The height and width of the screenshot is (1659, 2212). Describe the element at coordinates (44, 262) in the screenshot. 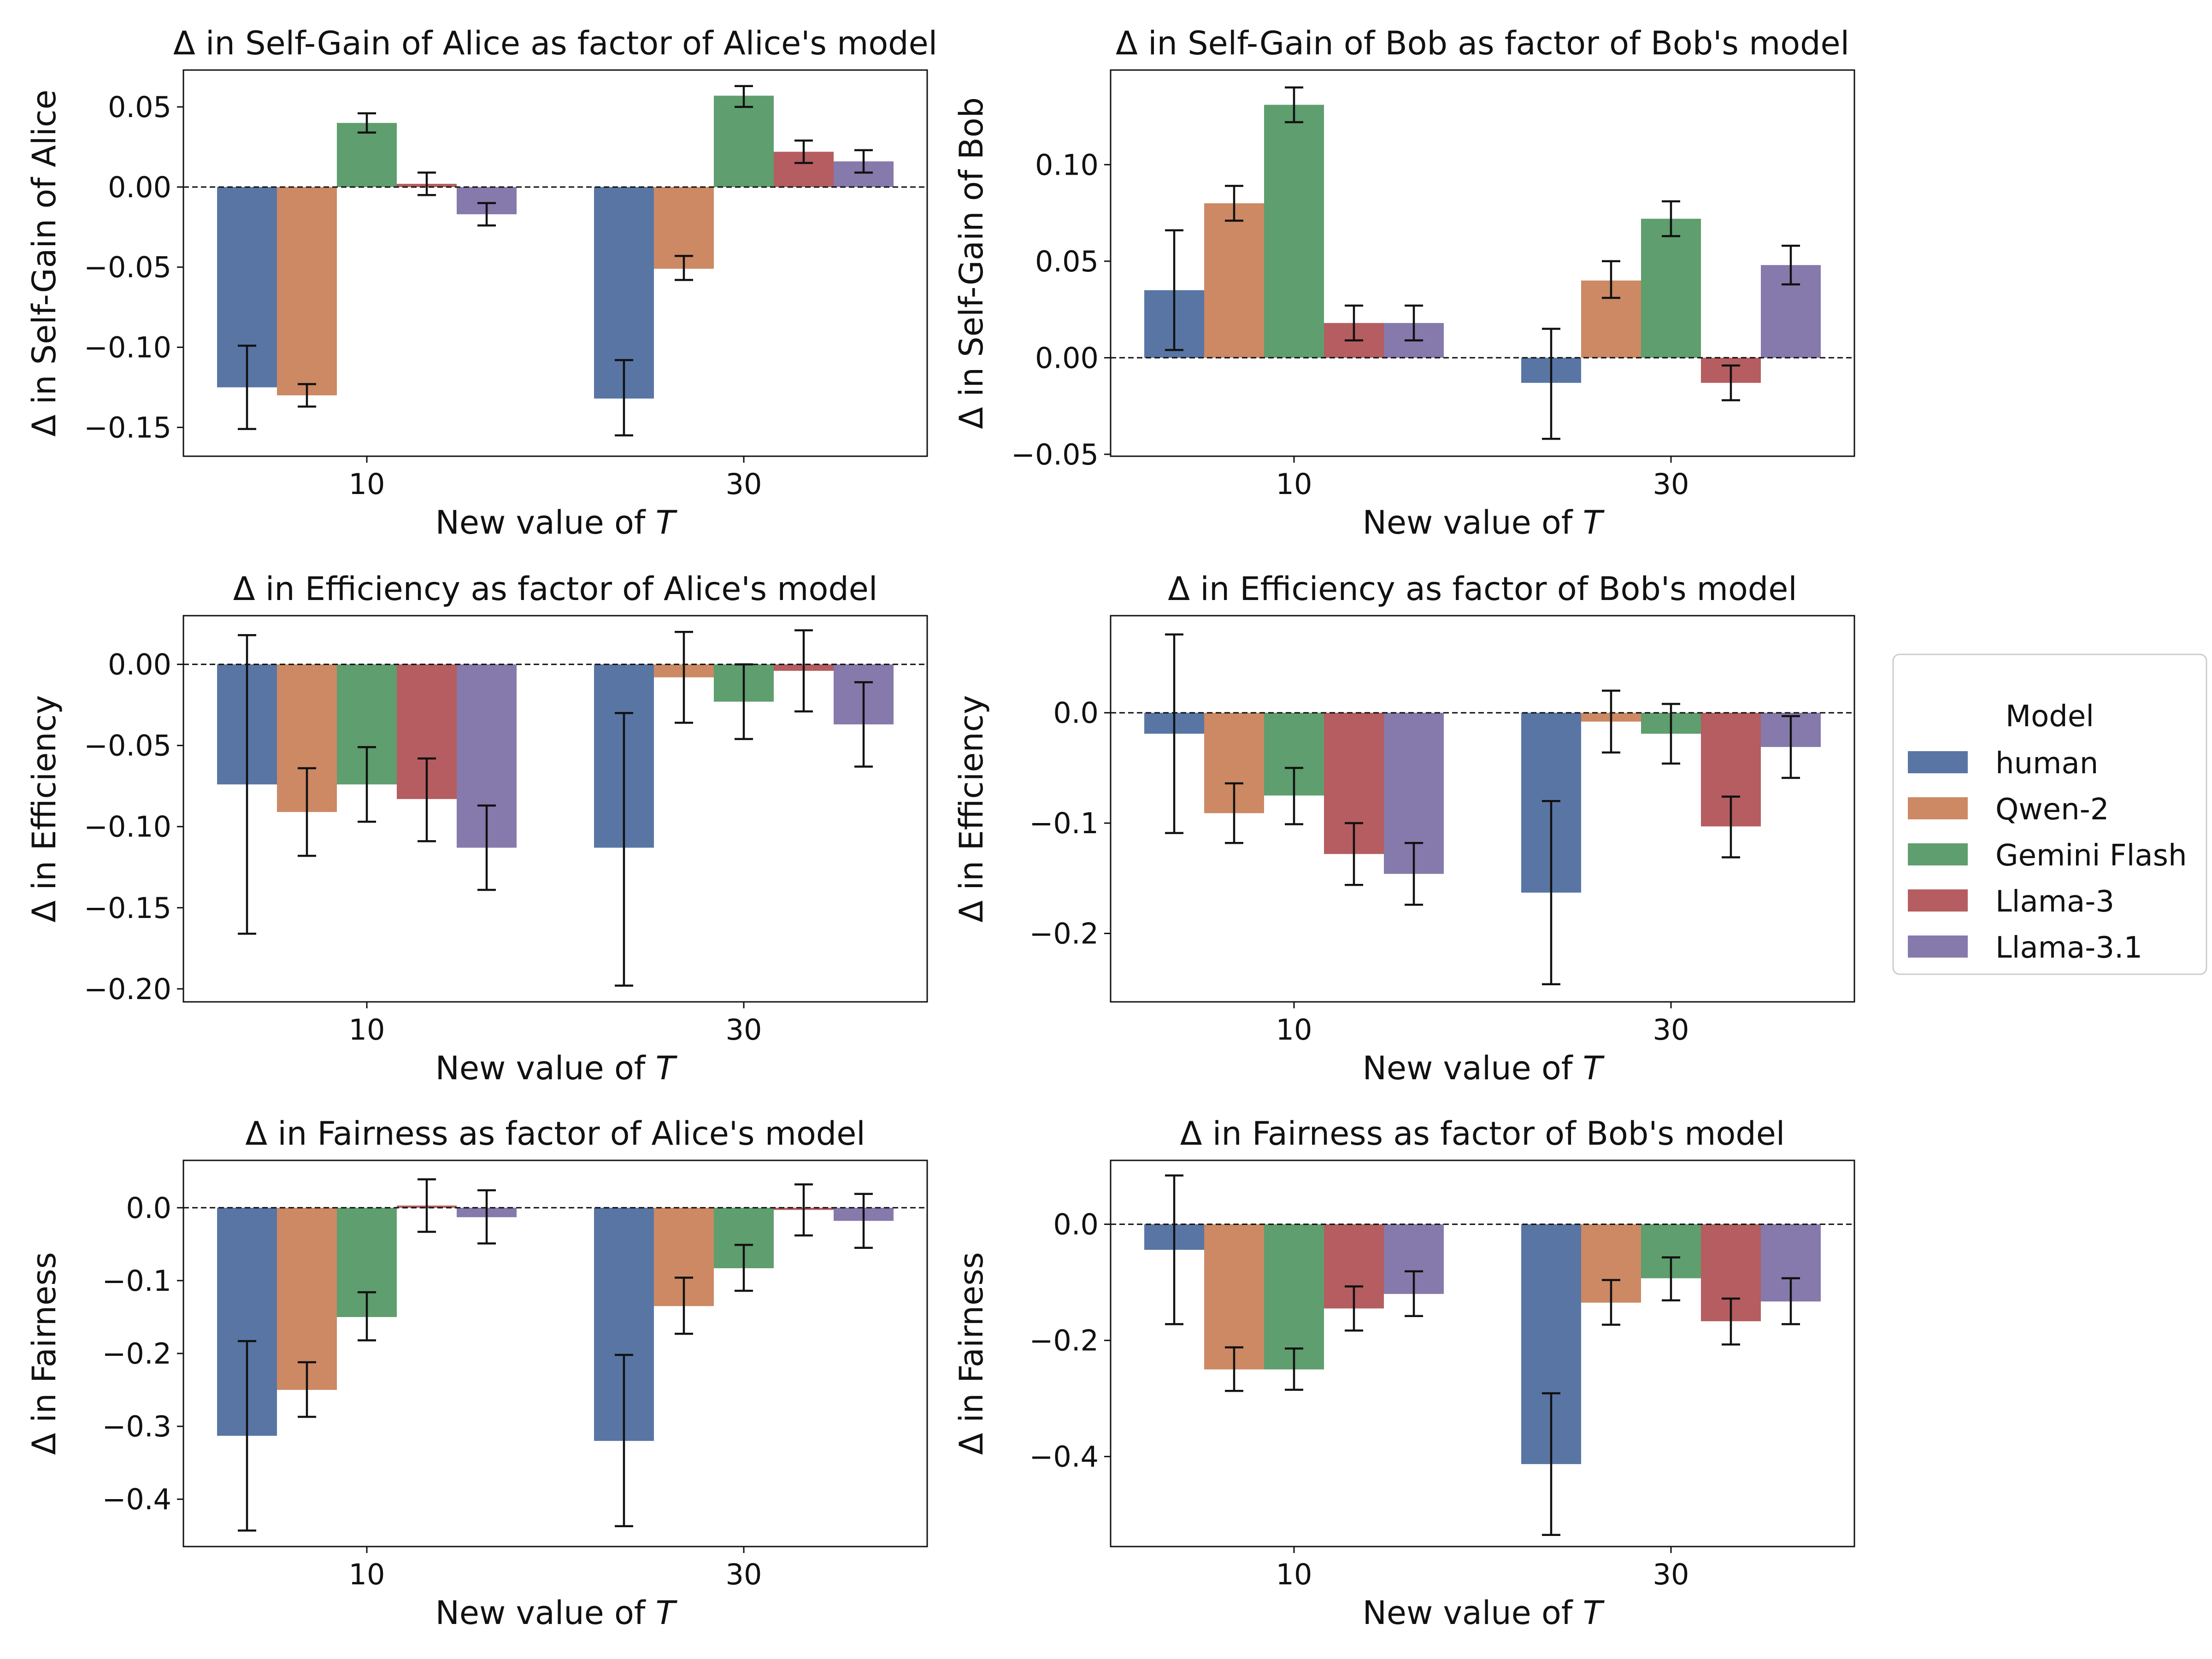

I see `y-axis-label: Δ in Self-Gain of Alice` at that location.